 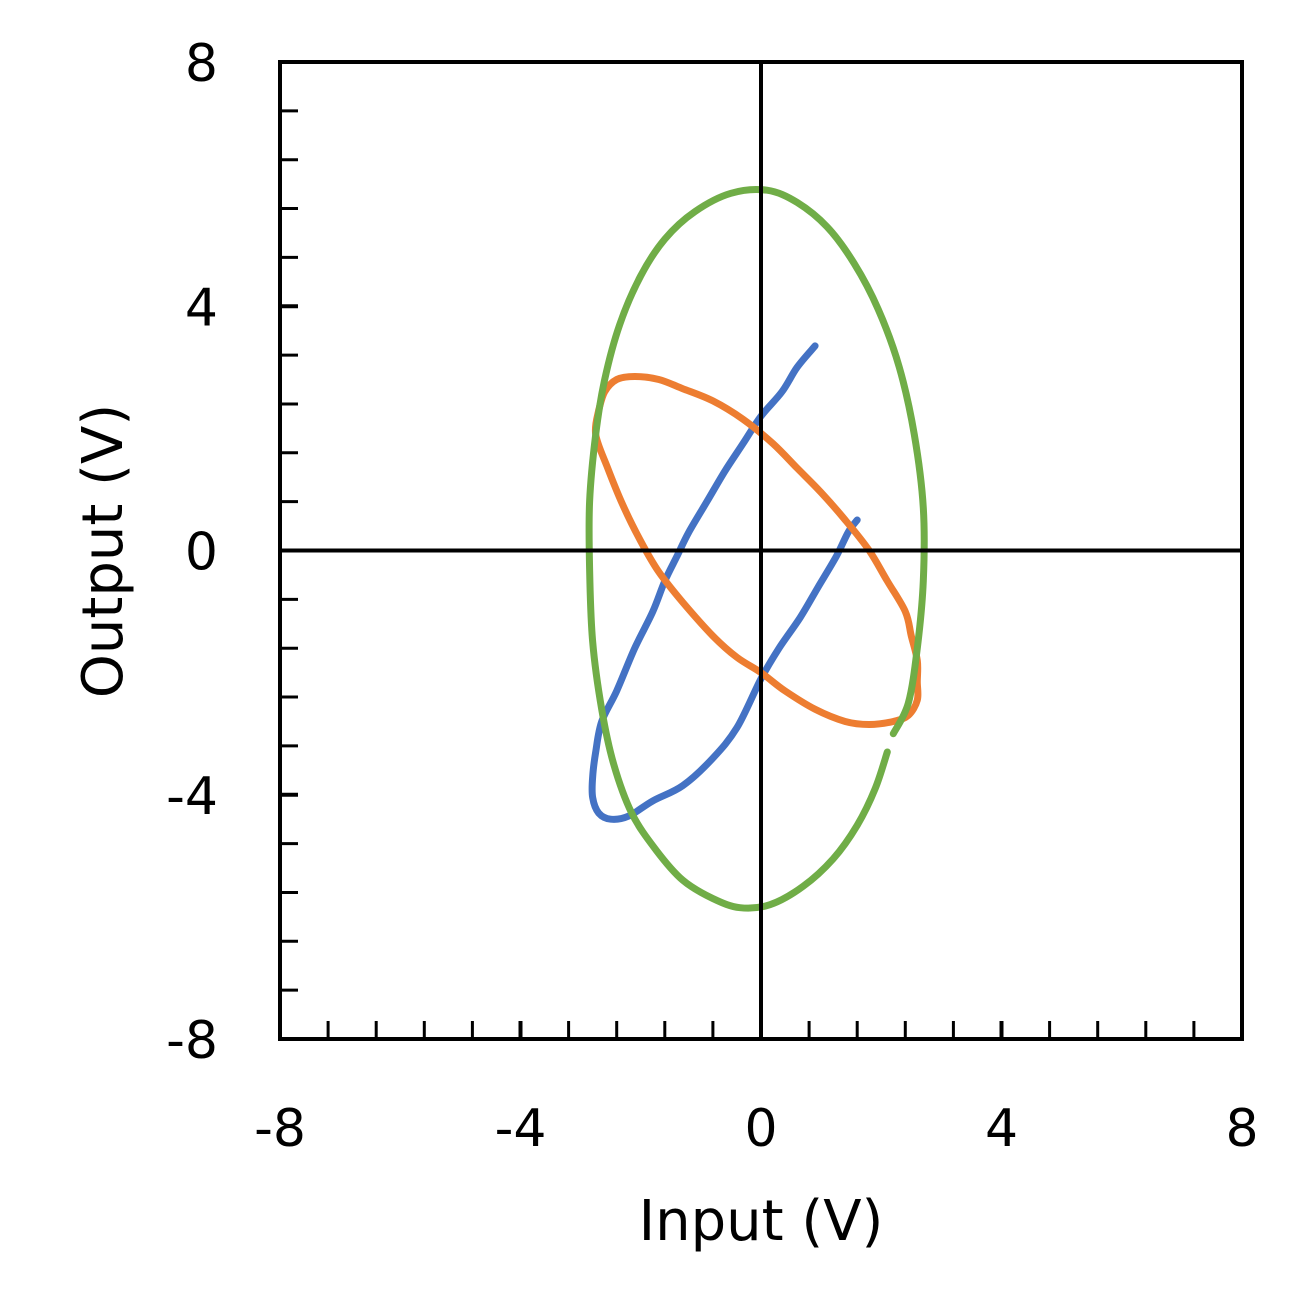 I want to click on y-tick-label: -8, so click(x=192, y=1041).